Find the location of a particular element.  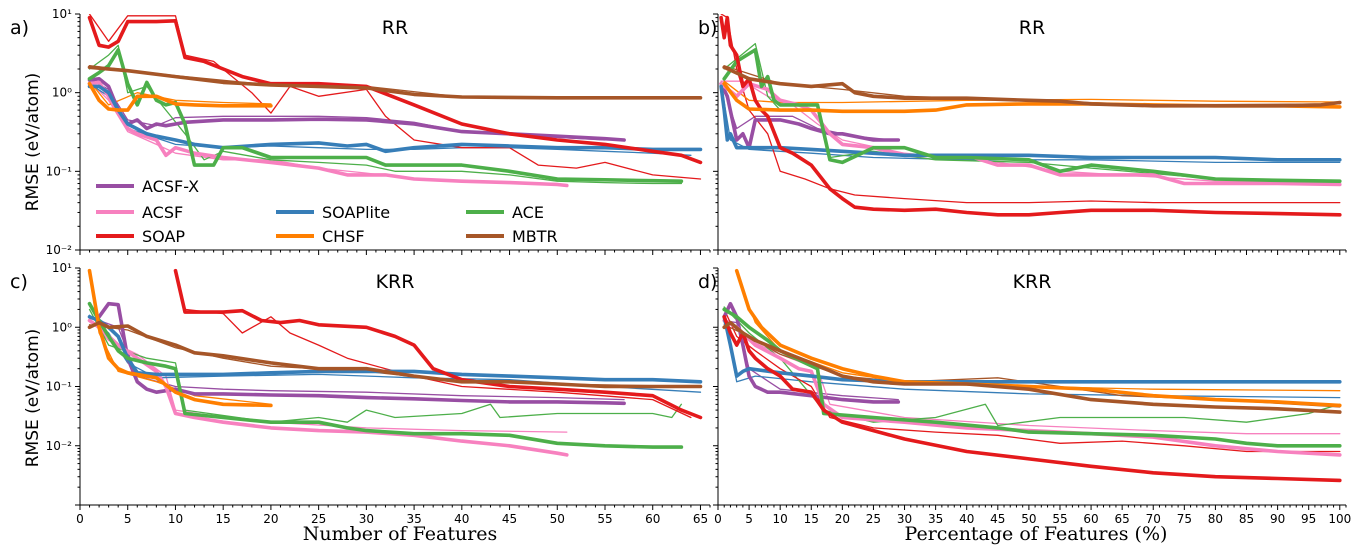

legend-label-chsf: CHSF is located at coordinates (343, 236).